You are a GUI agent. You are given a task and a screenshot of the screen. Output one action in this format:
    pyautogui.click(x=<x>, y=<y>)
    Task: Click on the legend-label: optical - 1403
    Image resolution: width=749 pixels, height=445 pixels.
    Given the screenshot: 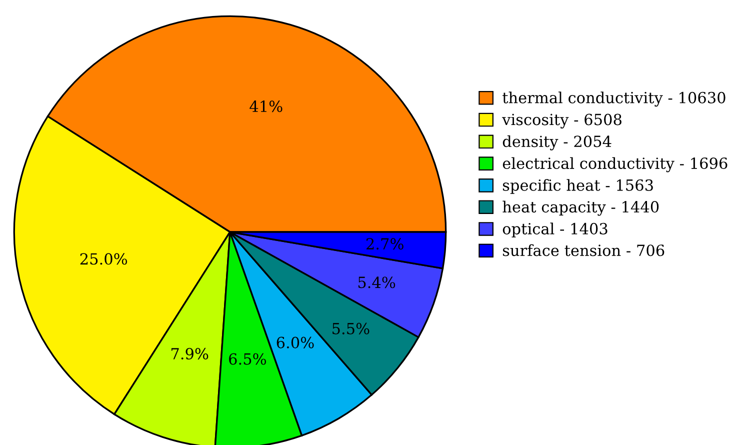 What is the action you would take?
    pyautogui.click(x=555, y=230)
    